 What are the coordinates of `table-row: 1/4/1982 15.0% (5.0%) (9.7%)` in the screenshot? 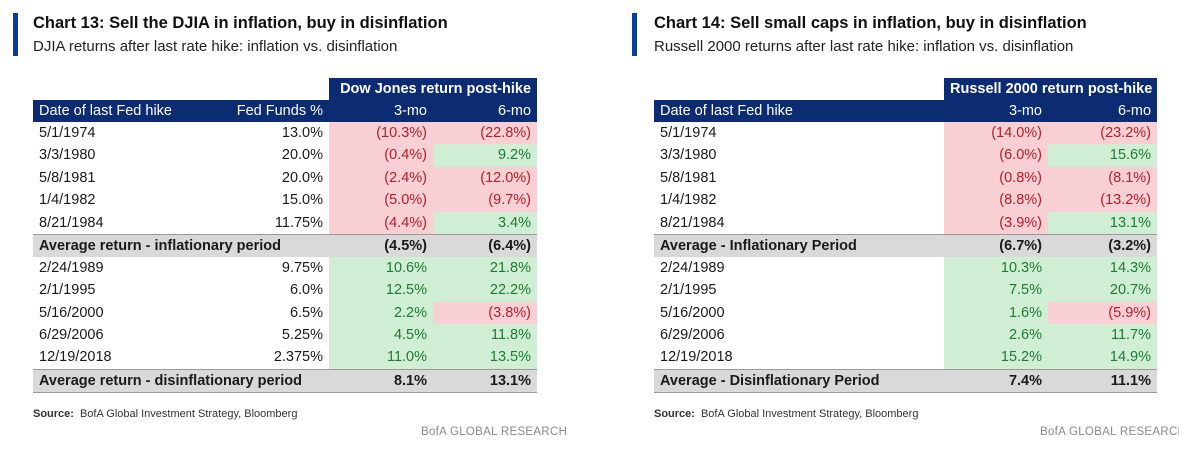 It's located at (285, 200).